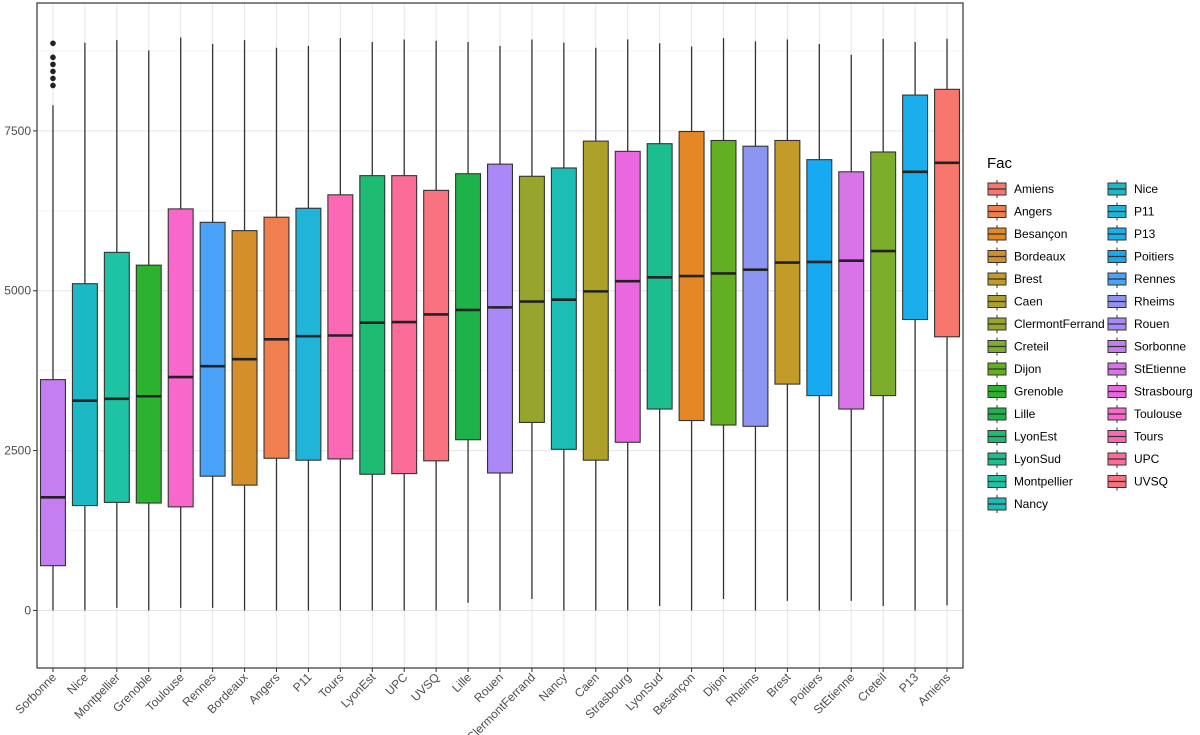 The width and height of the screenshot is (1200, 735). I want to click on y-tick-label: 0, so click(27, 610).